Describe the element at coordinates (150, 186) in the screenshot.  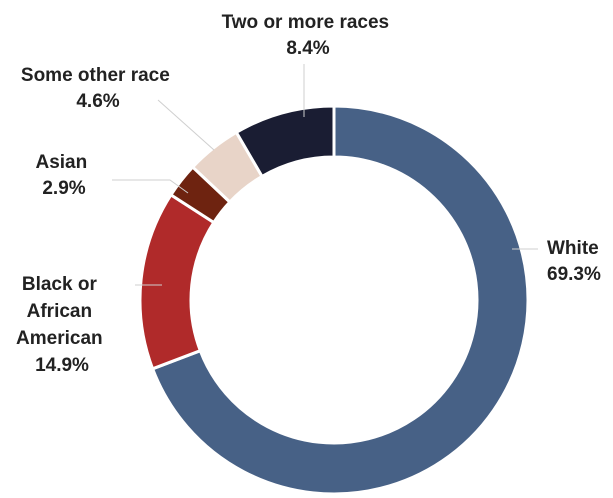
I see `leader-line-asian` at that location.